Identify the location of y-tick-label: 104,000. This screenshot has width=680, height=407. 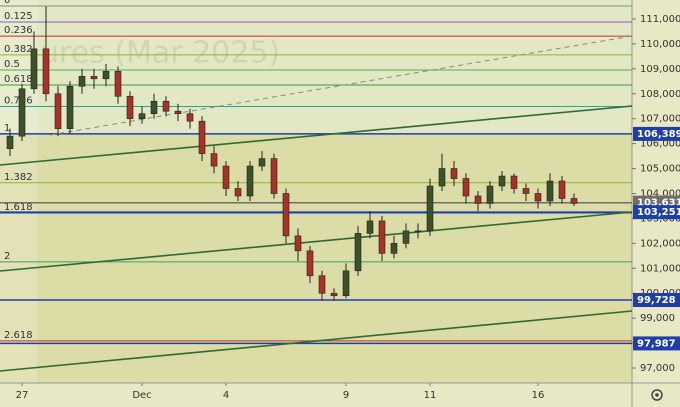
(660, 193).